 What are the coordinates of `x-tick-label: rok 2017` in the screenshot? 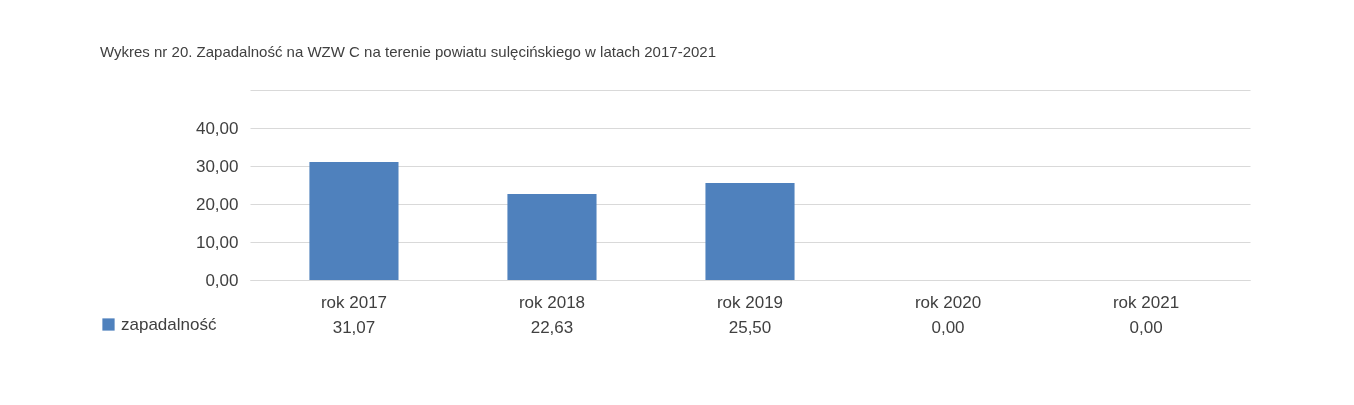 It's located at (354, 302).